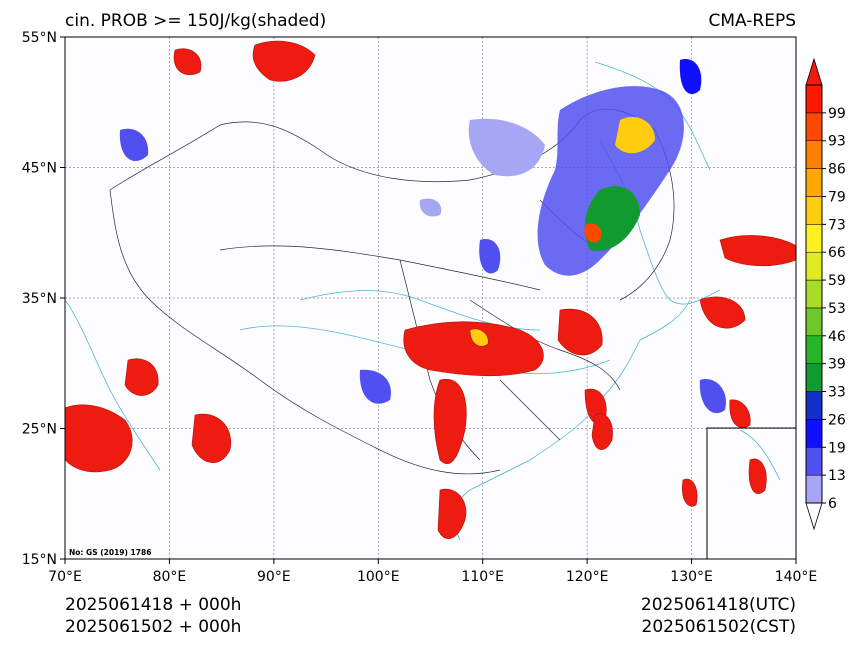  I want to click on colorbar-level-label: 73, so click(837, 225).